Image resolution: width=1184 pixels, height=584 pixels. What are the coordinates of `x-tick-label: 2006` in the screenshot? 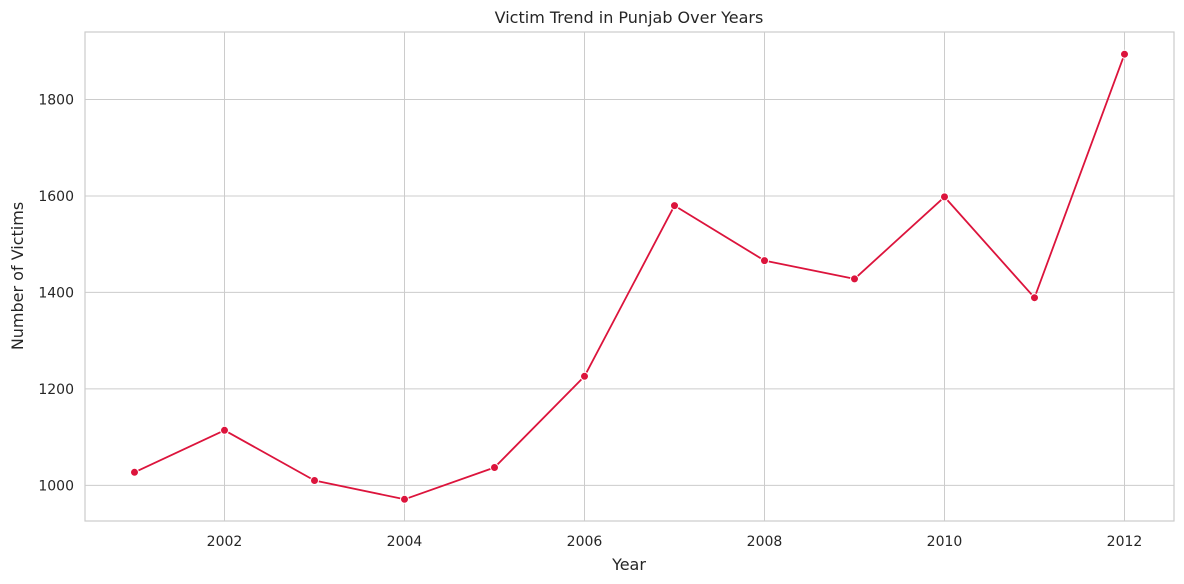 It's located at (585, 542).